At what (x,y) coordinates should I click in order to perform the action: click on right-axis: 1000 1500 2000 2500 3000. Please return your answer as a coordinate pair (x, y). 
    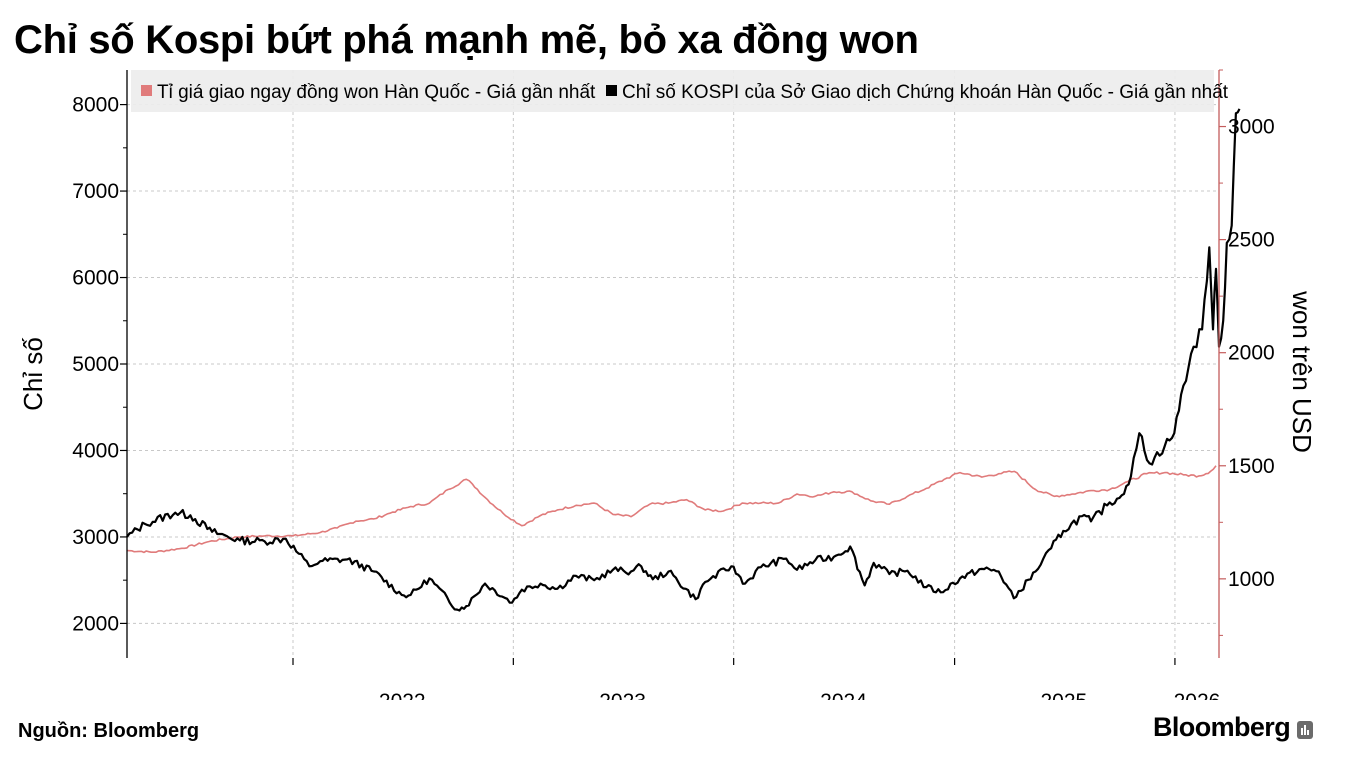
    Looking at the image, I should click on (1246, 363).